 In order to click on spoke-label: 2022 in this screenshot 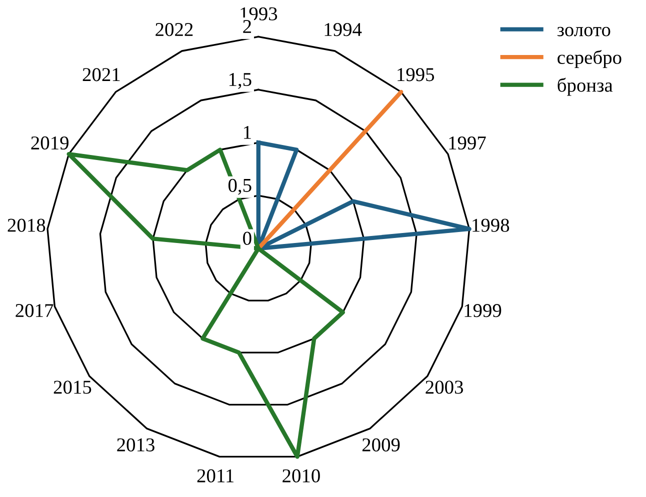, I will do `click(174, 29)`.